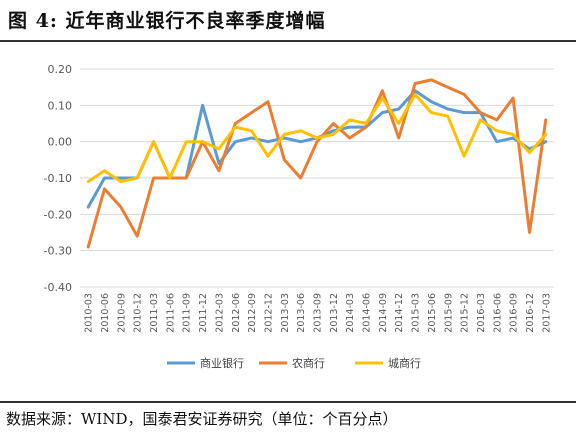  What do you see at coordinates (58, 178) in the screenshot?
I see `y-tick-label: -0.10` at bounding box center [58, 178].